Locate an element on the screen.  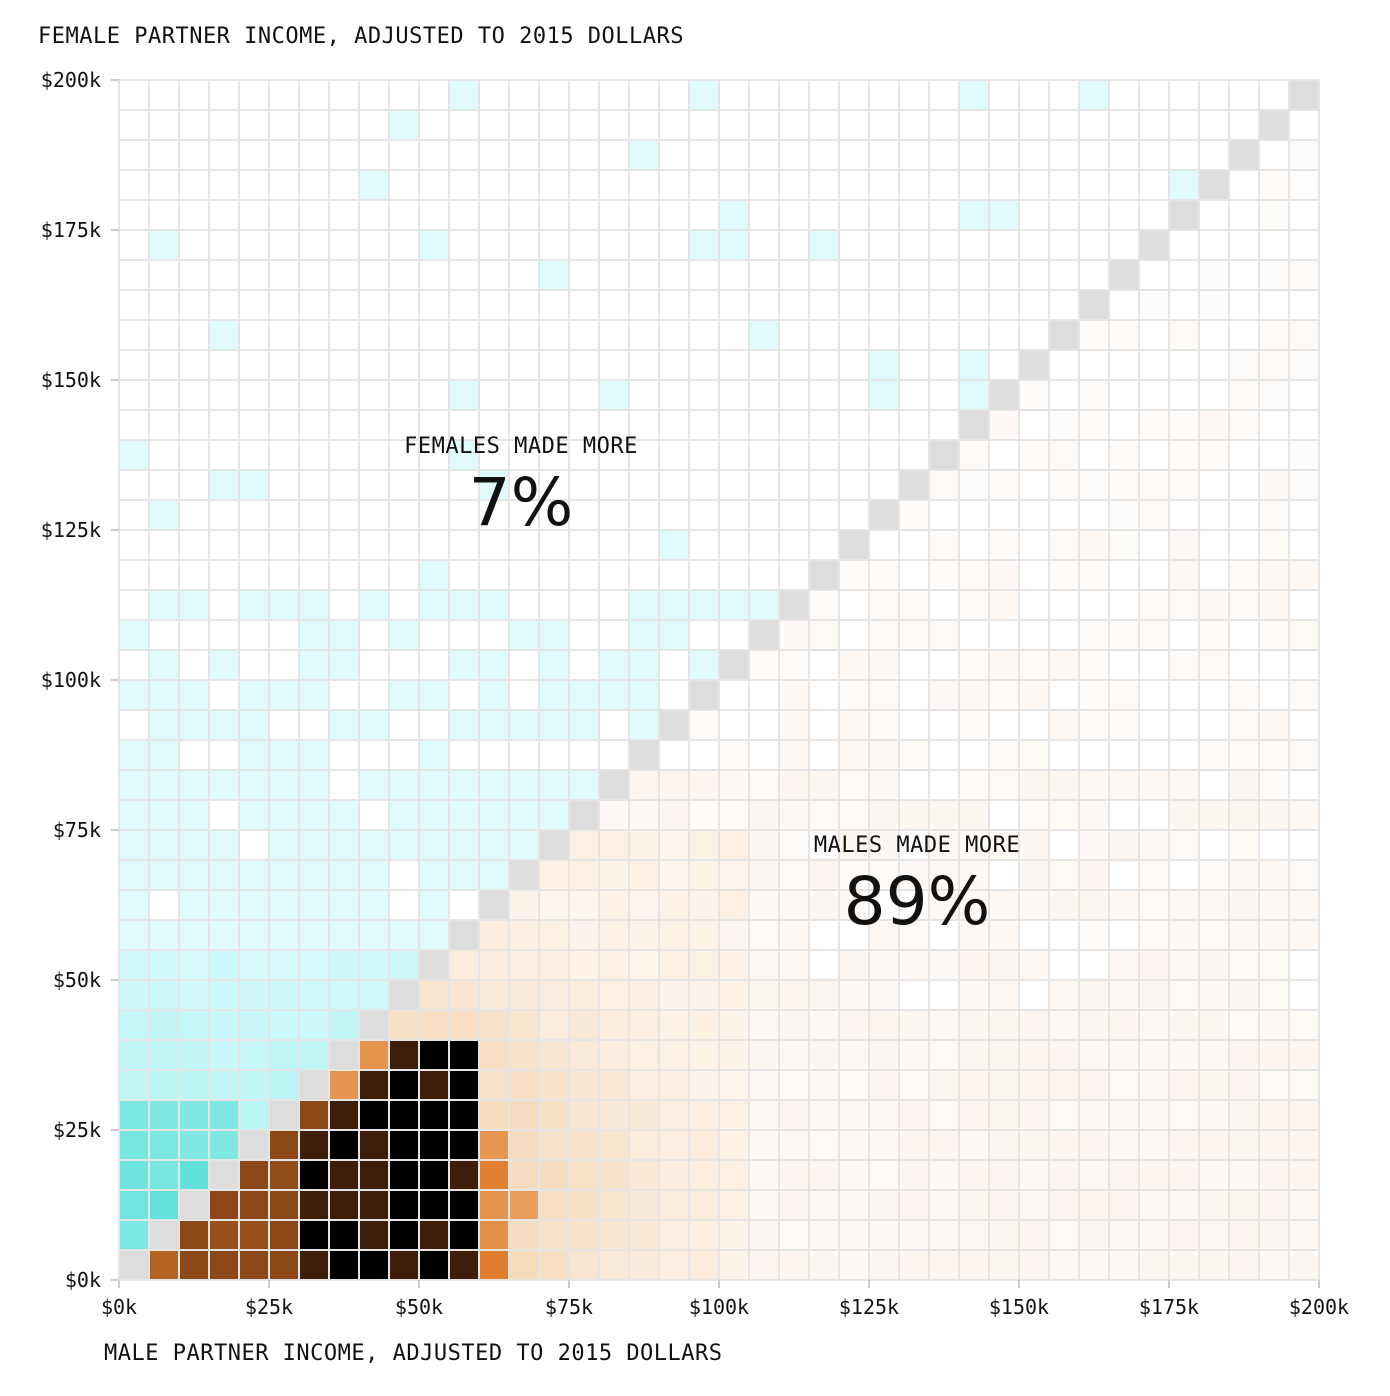
y-tick-label: $75k is located at coordinates (77, 830).